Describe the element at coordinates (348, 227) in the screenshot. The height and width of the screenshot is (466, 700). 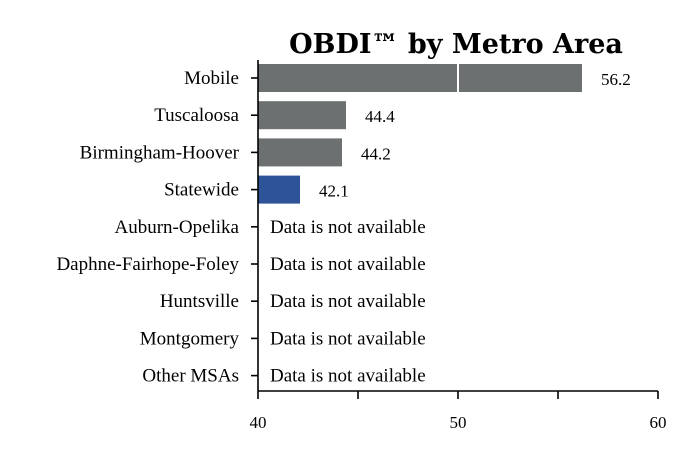
I see `unavailable-label-auburn-opelika: Data is not available` at that location.